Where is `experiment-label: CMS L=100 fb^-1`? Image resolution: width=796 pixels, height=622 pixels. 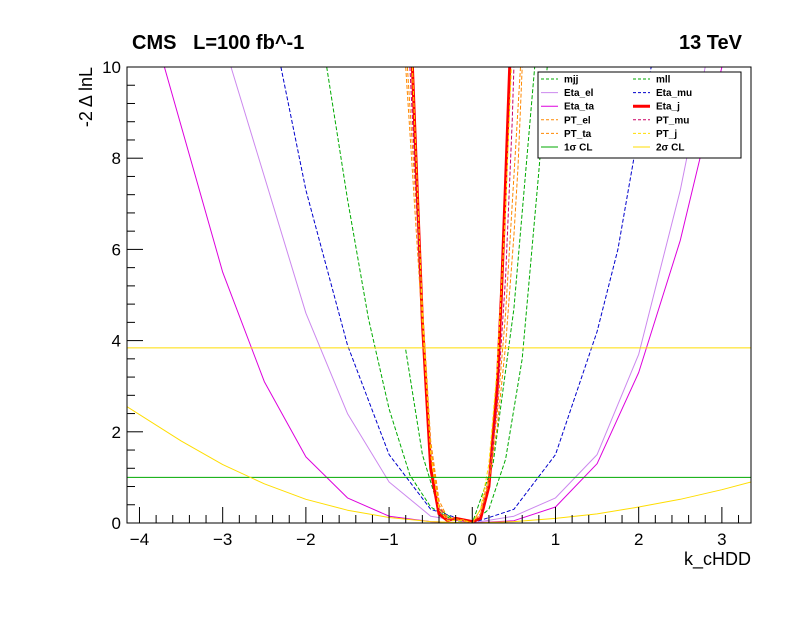
experiment-label: CMS L=100 fb^-1 is located at coordinates (218, 43).